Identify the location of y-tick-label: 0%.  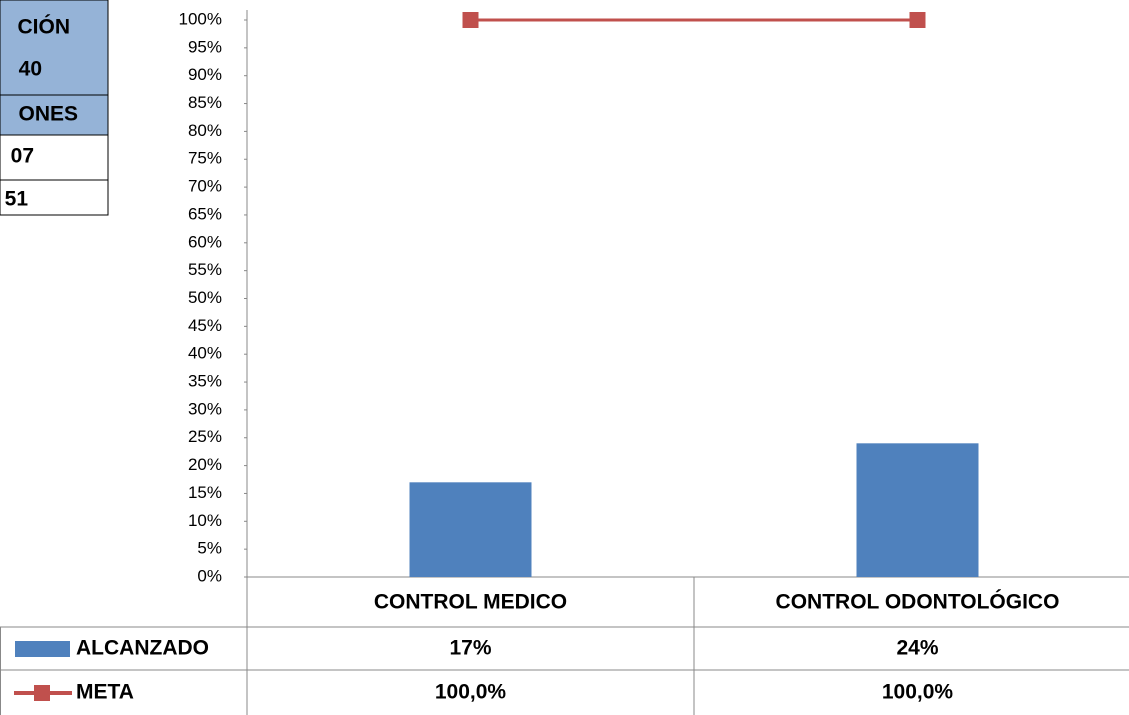
(209, 575).